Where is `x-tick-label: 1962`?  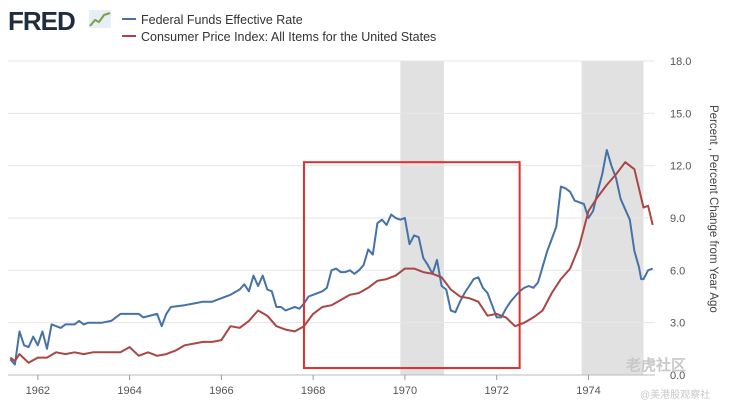 x-tick-label: 1962 is located at coordinates (38, 391).